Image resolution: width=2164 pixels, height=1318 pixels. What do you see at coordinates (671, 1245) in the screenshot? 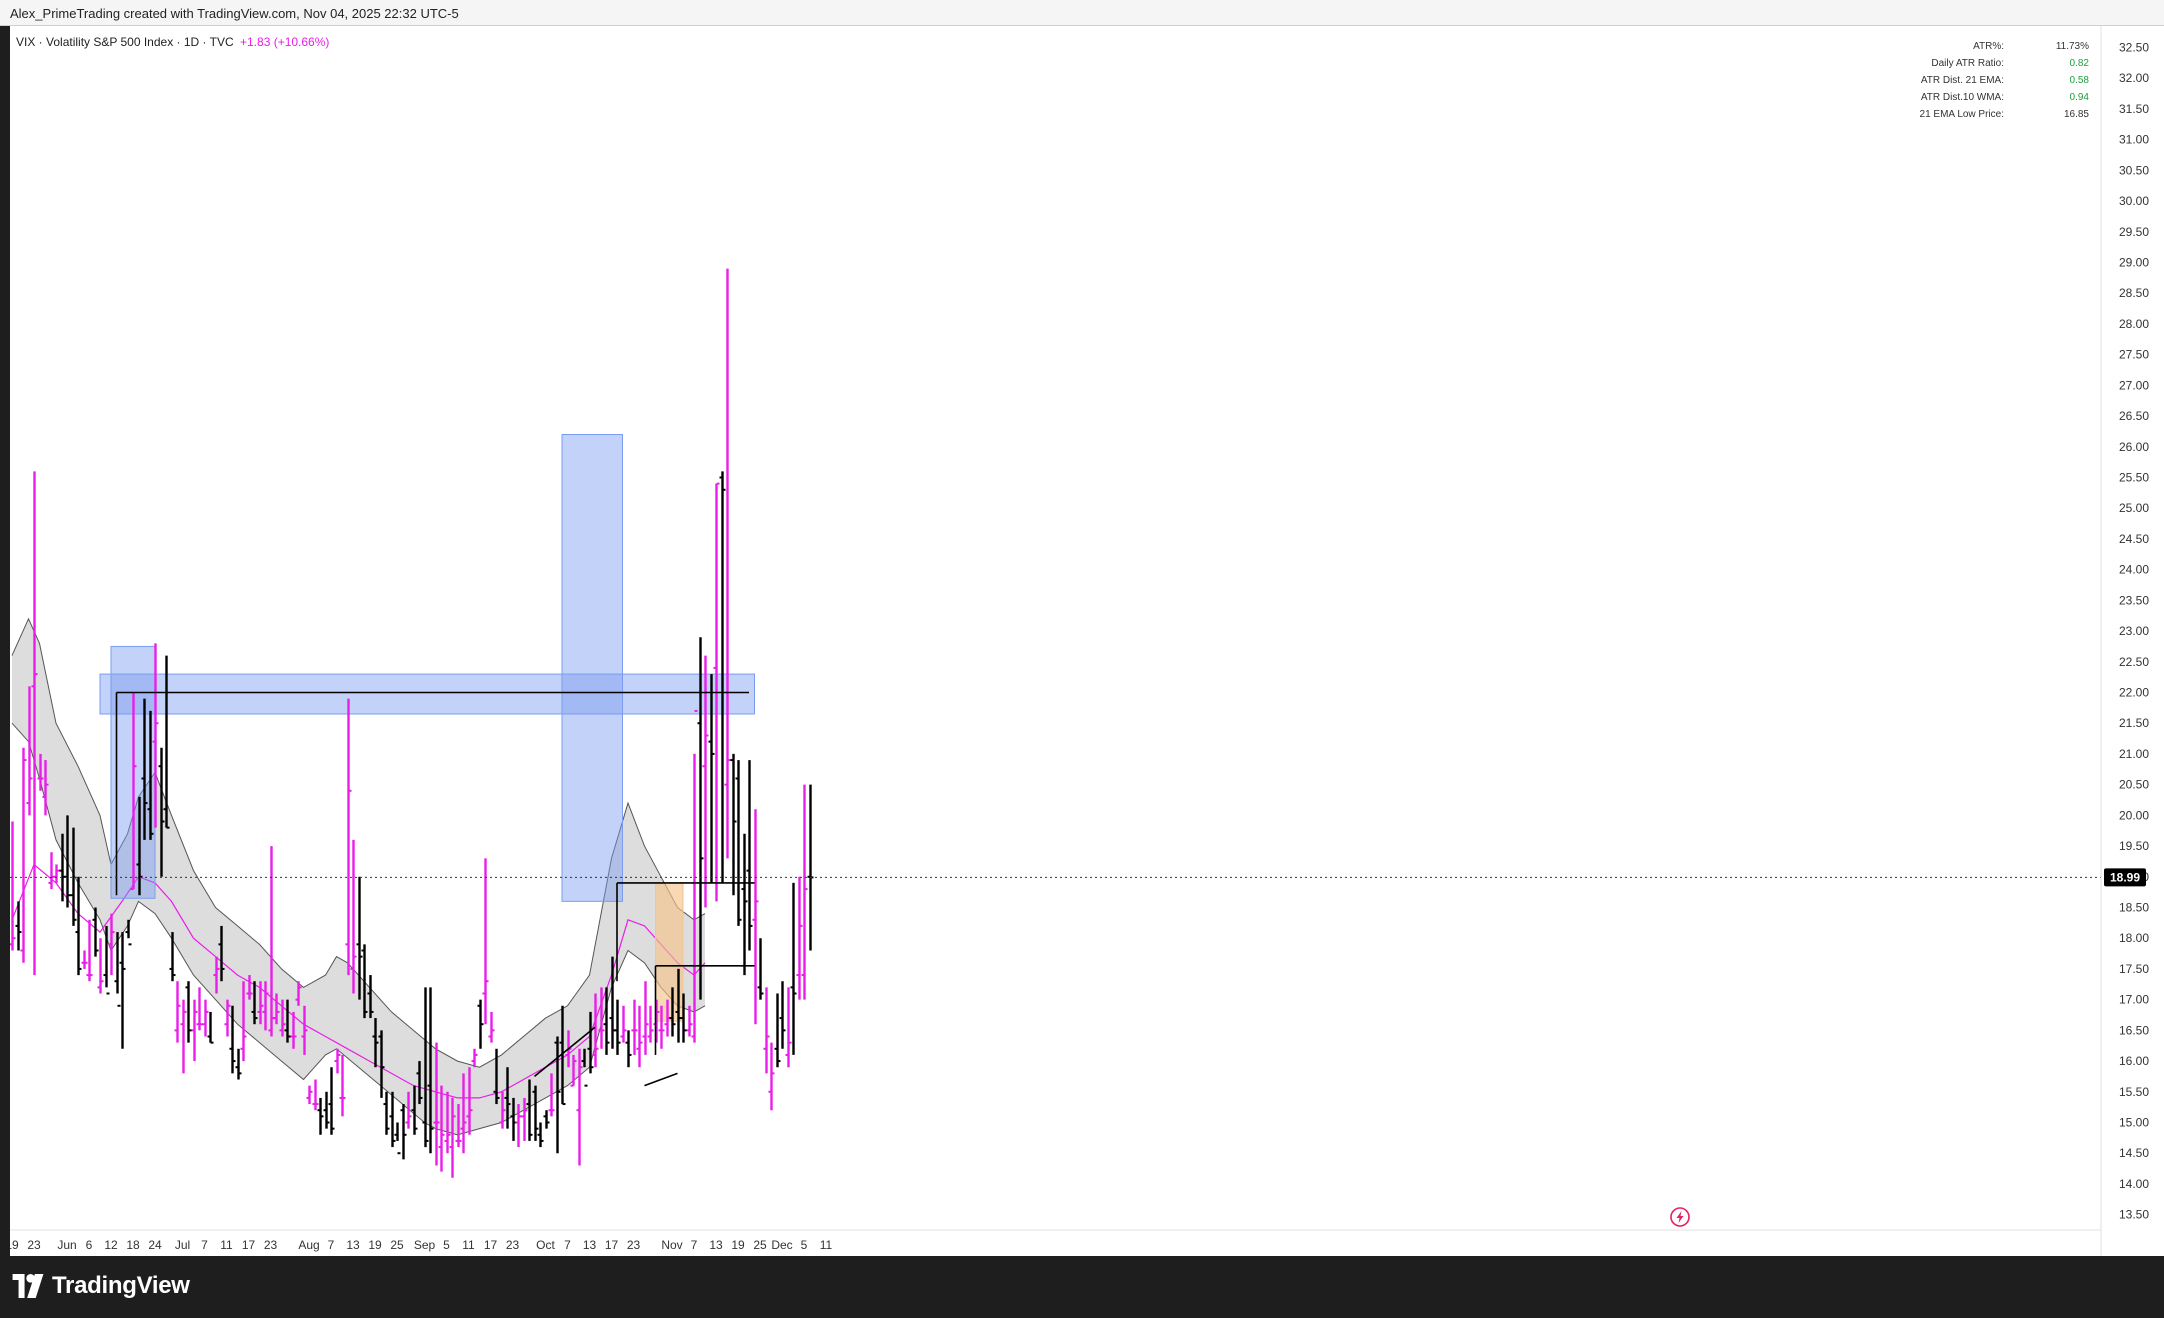
I see `time-tick-label: Nov` at bounding box center [671, 1245].